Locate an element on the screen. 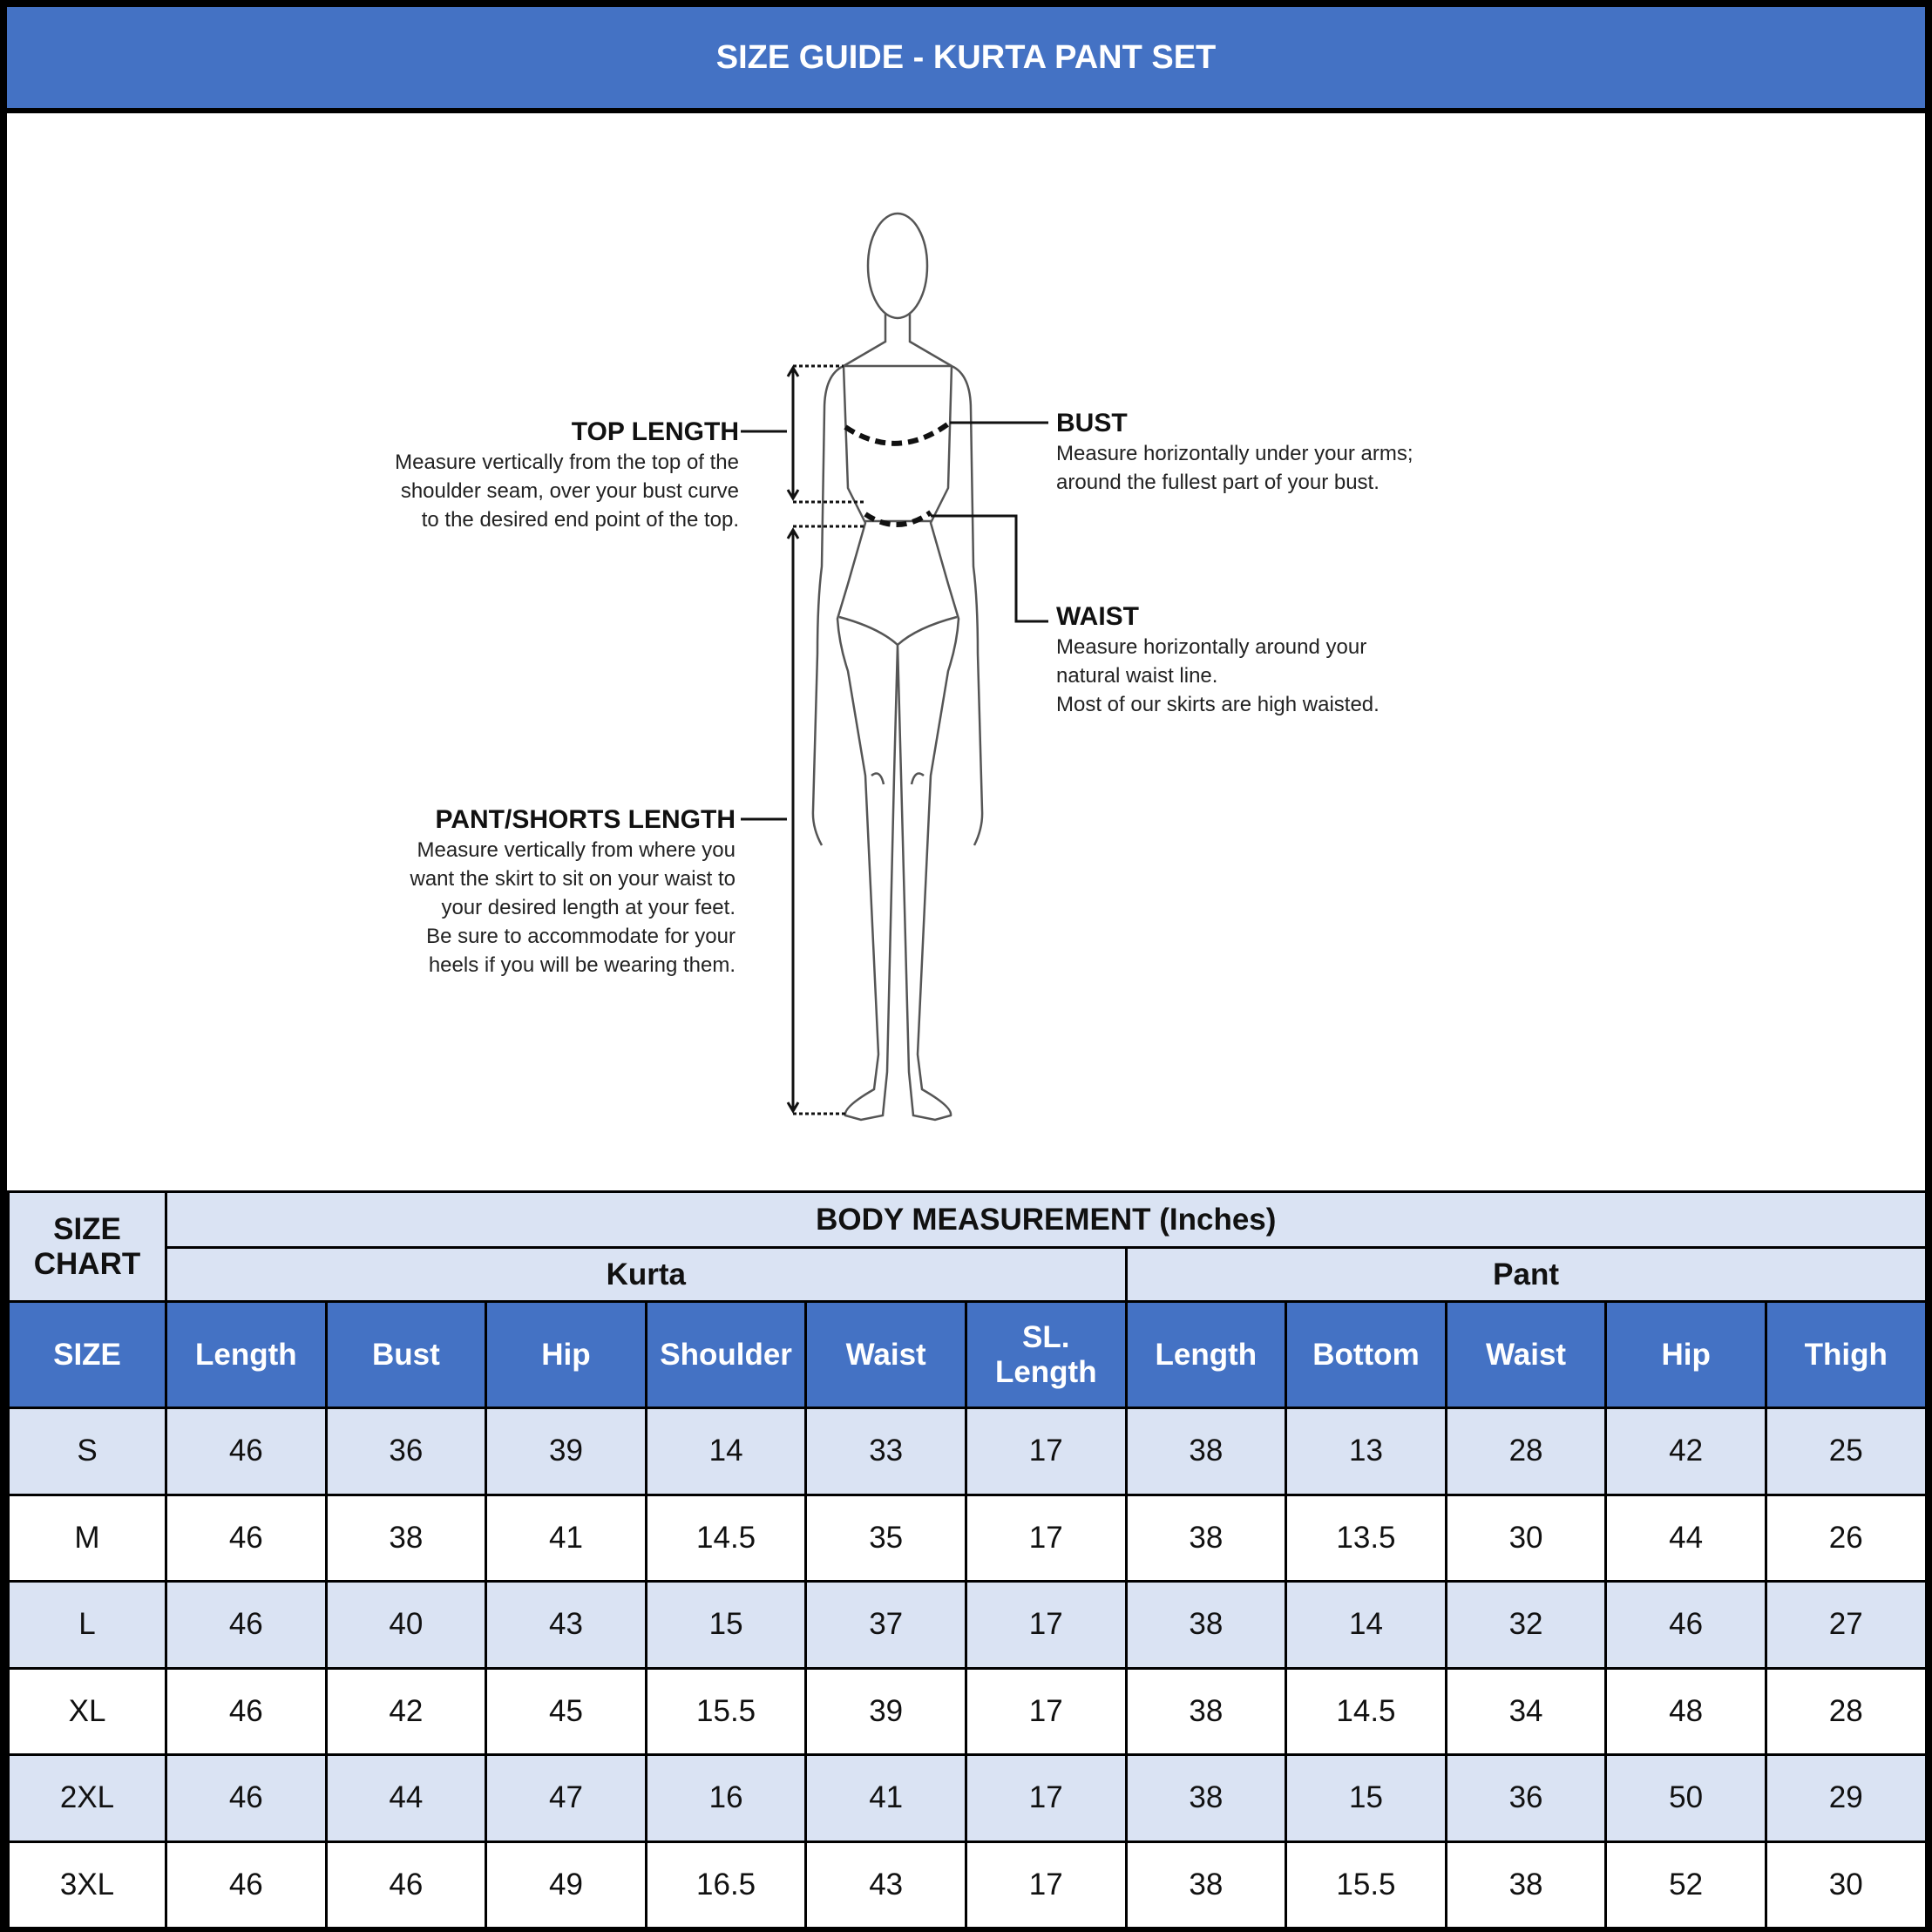  size-cell: 2XL is located at coordinates (87, 1798).